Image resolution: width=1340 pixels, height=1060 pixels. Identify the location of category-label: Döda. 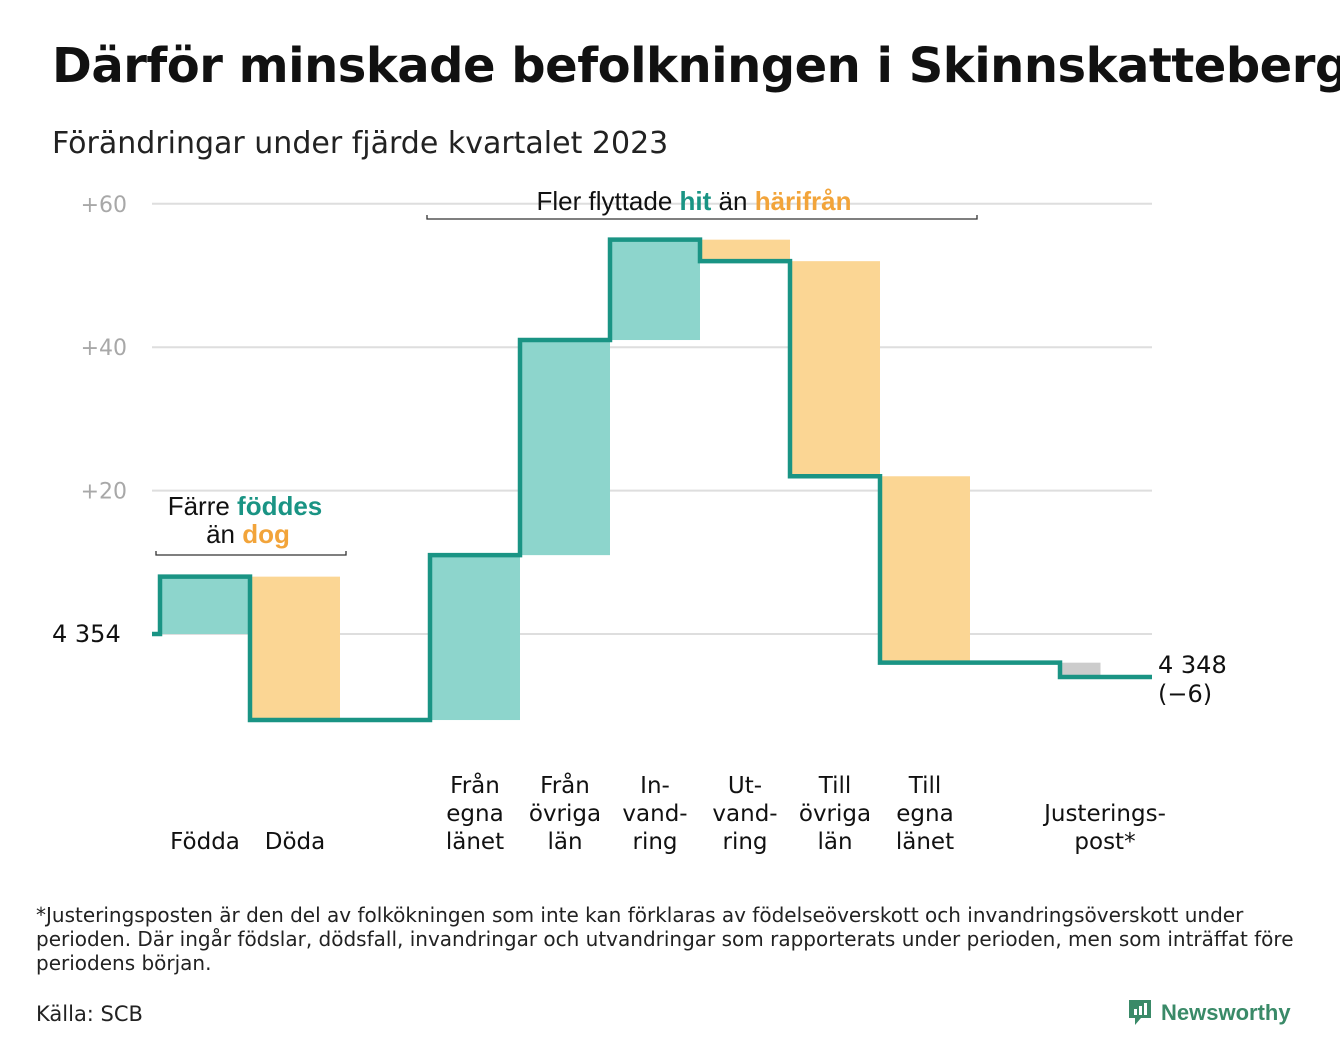
(295, 842).